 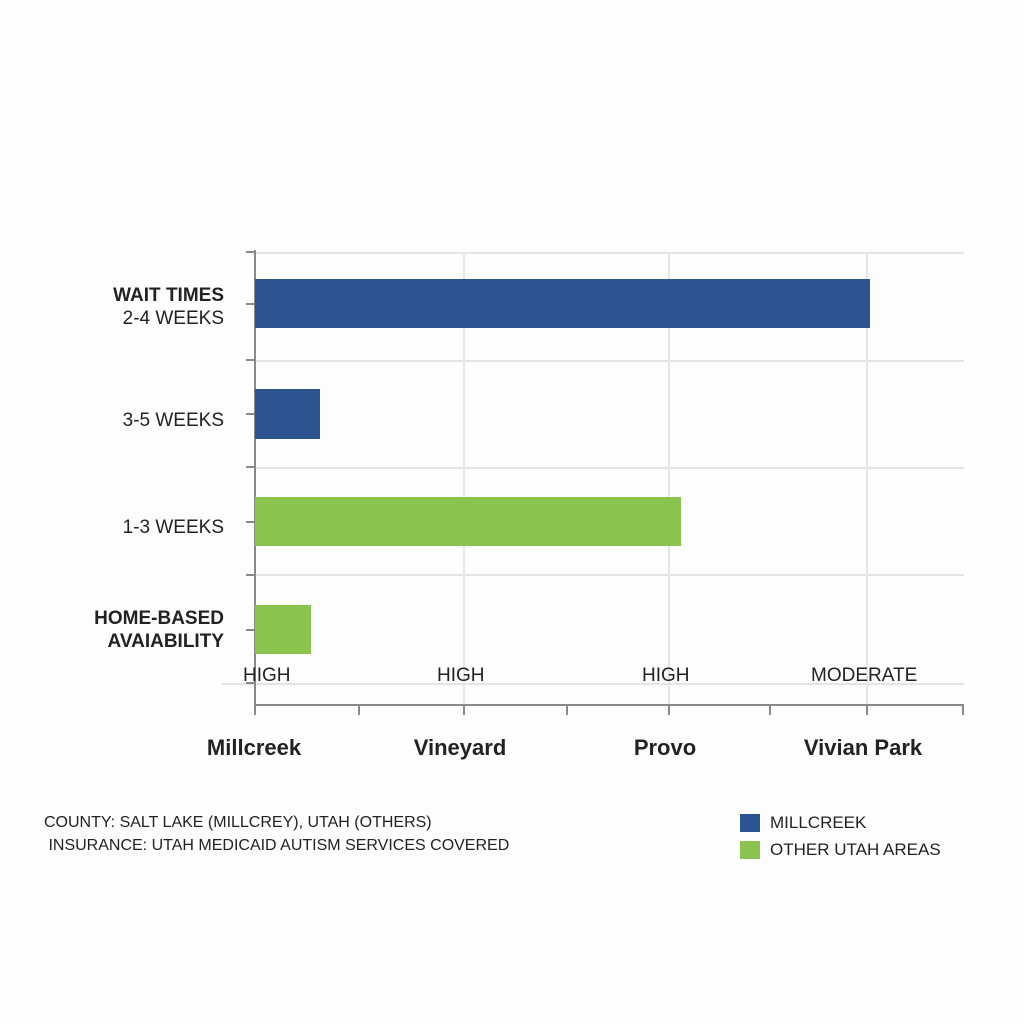 What do you see at coordinates (173, 318) in the screenshot?
I see `y-label-text: 2-4 WEEKS` at bounding box center [173, 318].